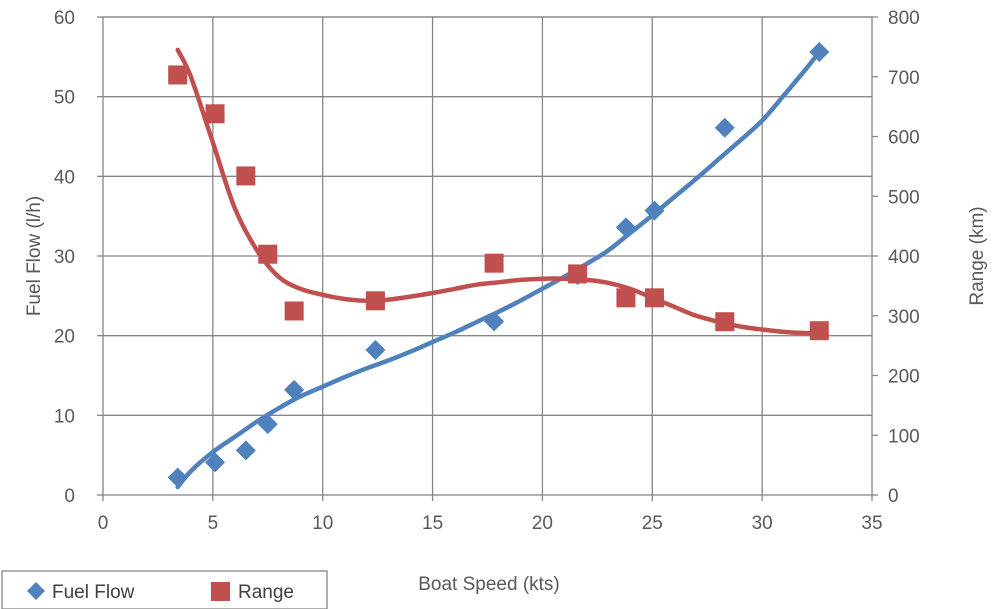 The image size is (1000, 609). Describe the element at coordinates (871, 523) in the screenshot. I see `x-tick-label: 35` at that location.